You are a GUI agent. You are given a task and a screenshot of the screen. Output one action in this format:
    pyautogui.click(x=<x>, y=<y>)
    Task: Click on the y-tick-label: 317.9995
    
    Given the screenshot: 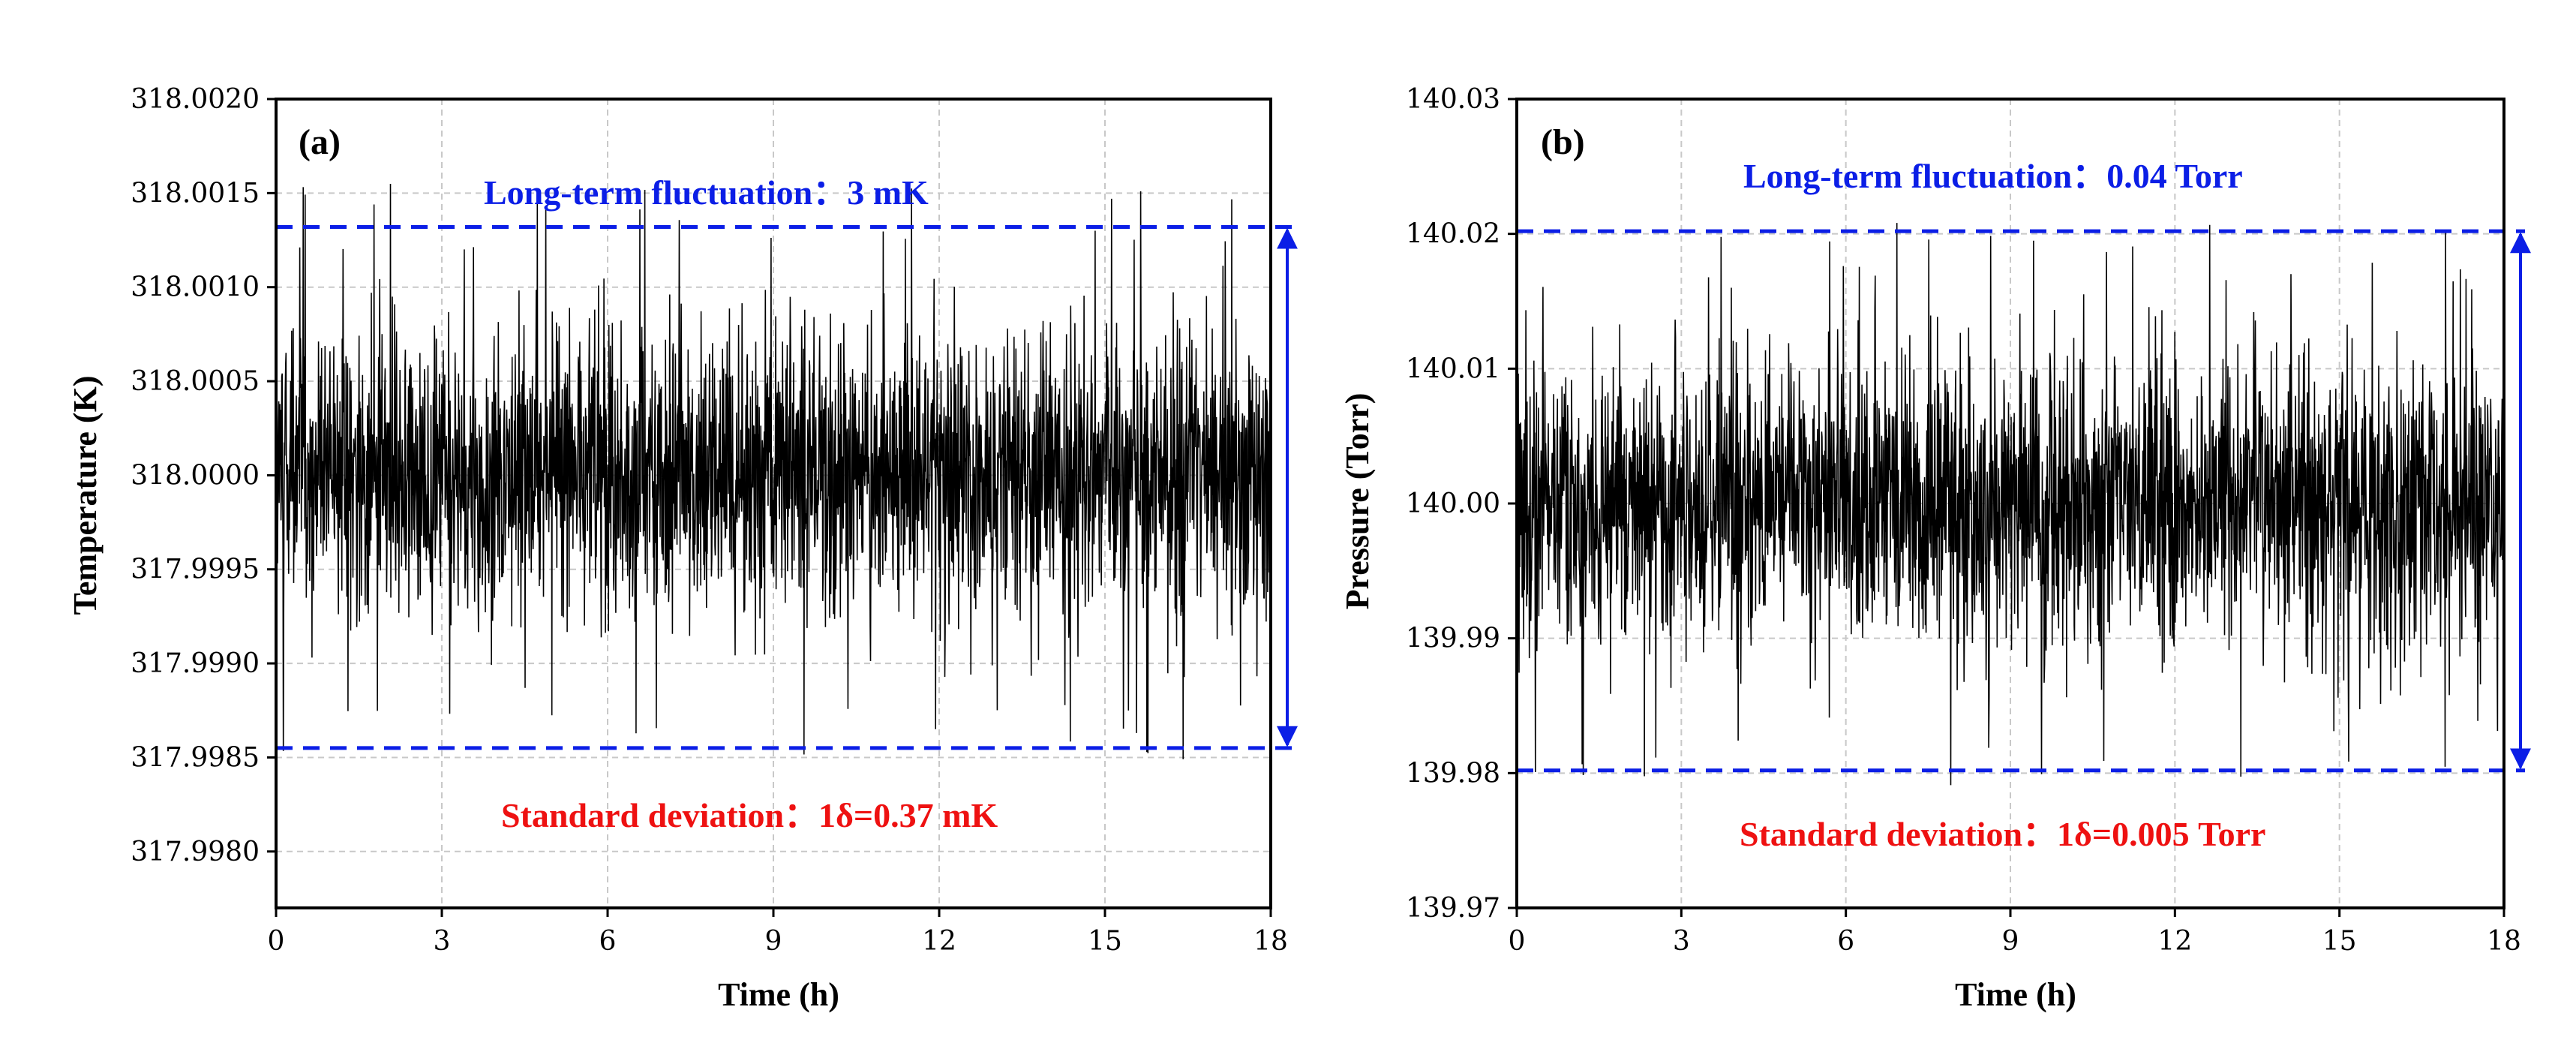 What is the action you would take?
    pyautogui.click(x=195, y=570)
    